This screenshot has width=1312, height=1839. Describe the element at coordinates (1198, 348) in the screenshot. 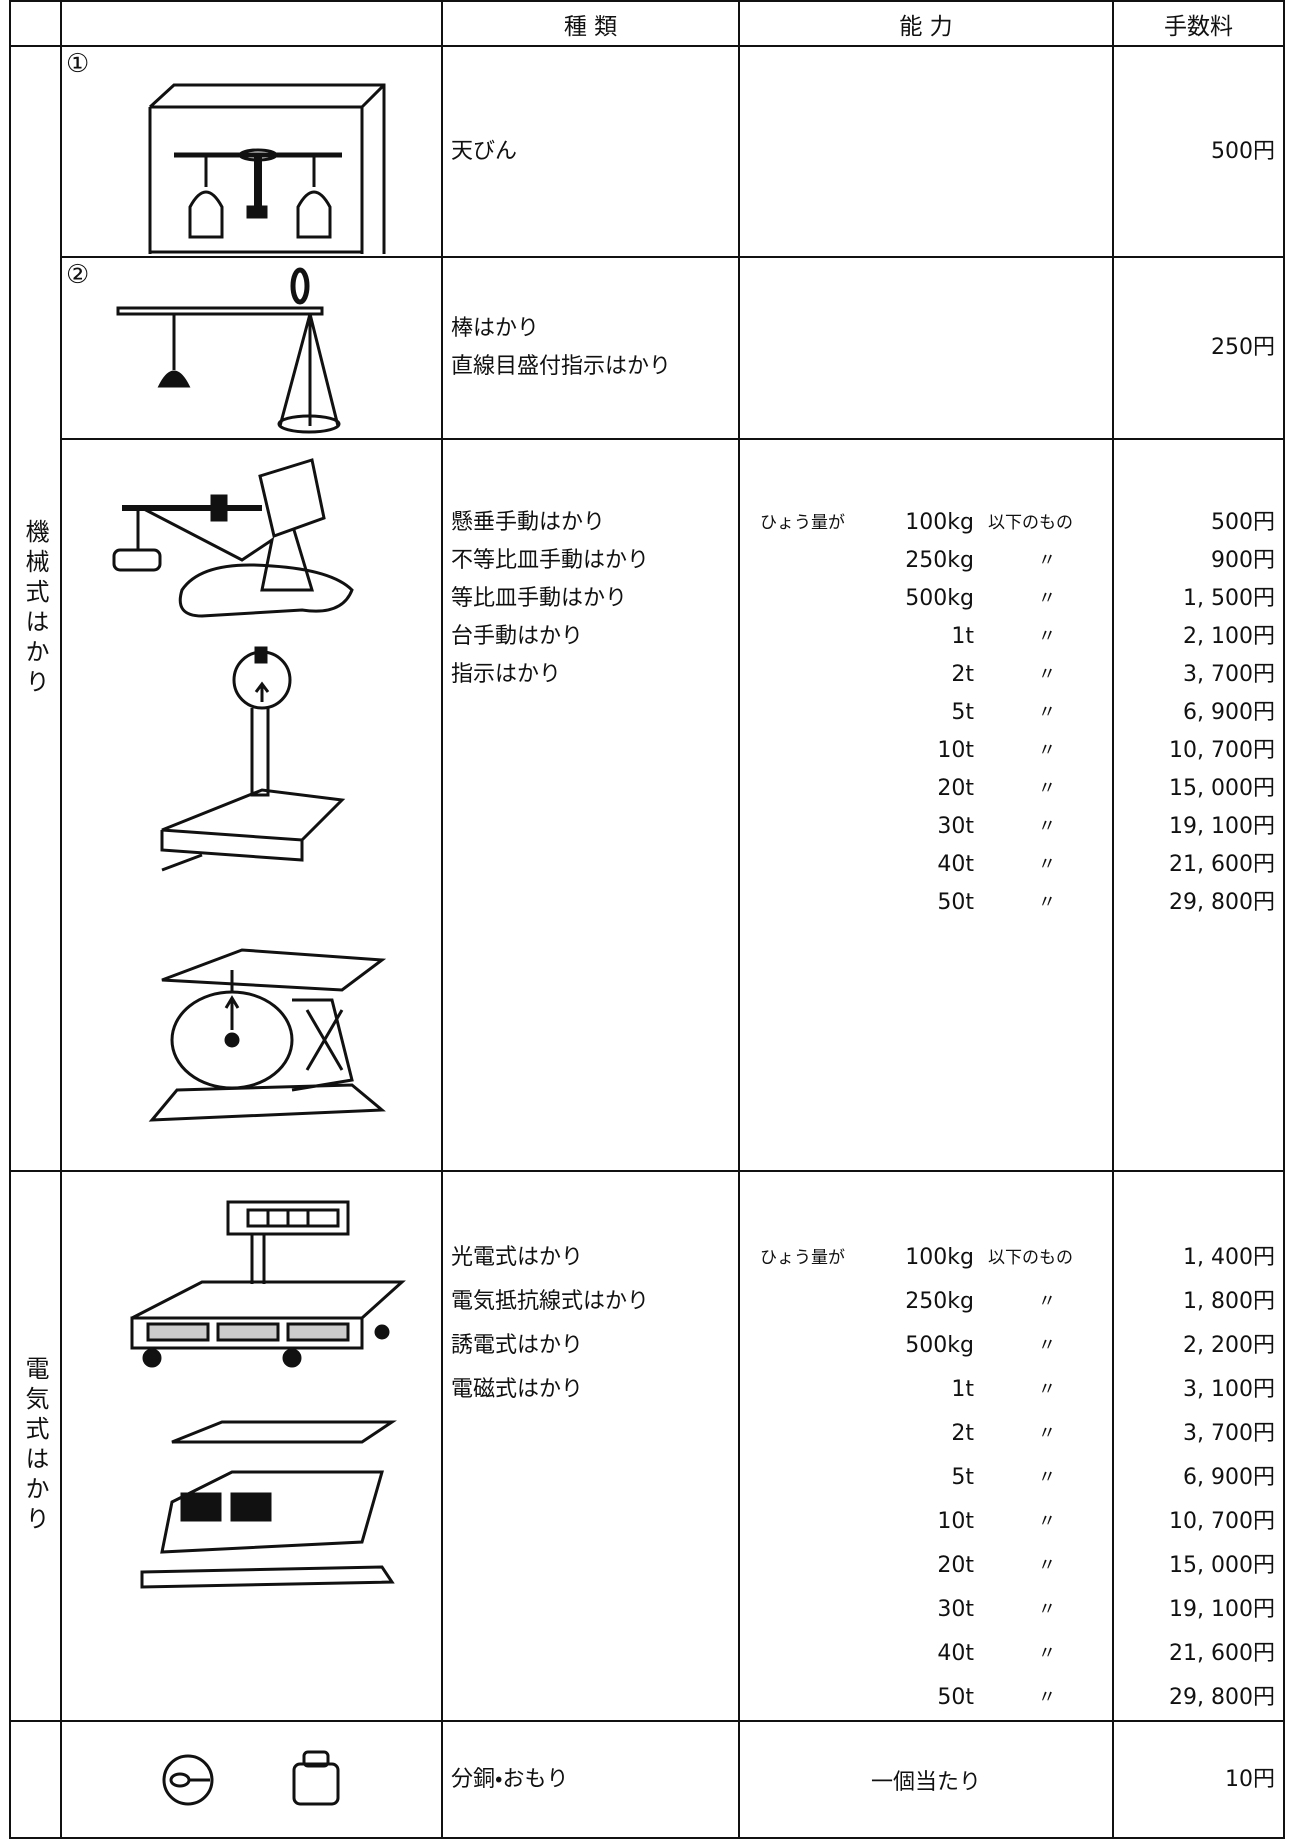

I see `fee-cell: 250円` at that location.